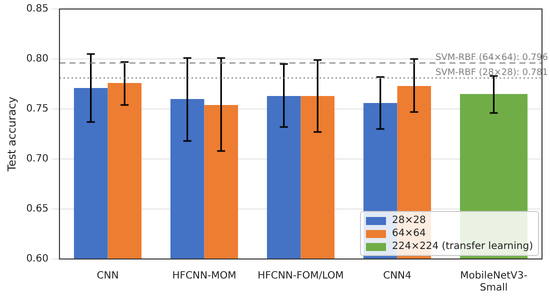  Describe the element at coordinates (301, 276) in the screenshot. I see `x-tick-label: HFCNN-FOM/LOM` at that location.